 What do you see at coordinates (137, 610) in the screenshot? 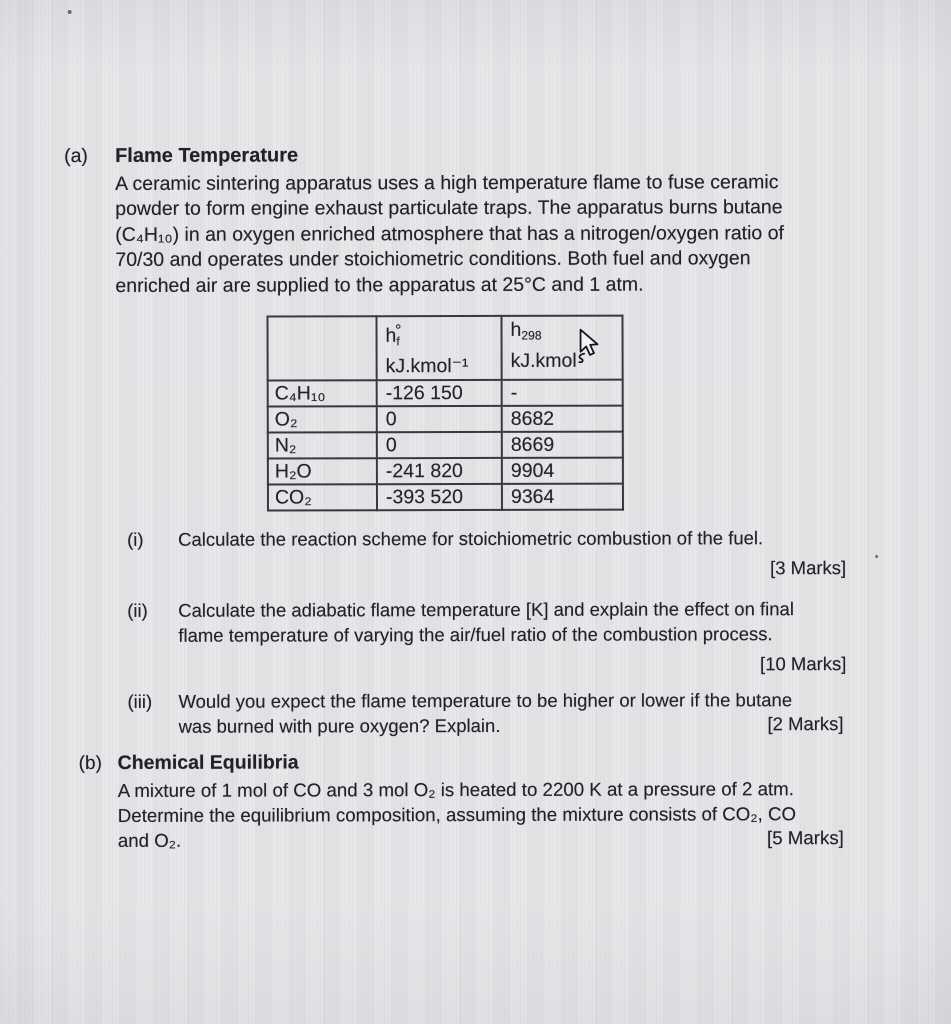
I see `question-ii-number: (ii)` at bounding box center [137, 610].